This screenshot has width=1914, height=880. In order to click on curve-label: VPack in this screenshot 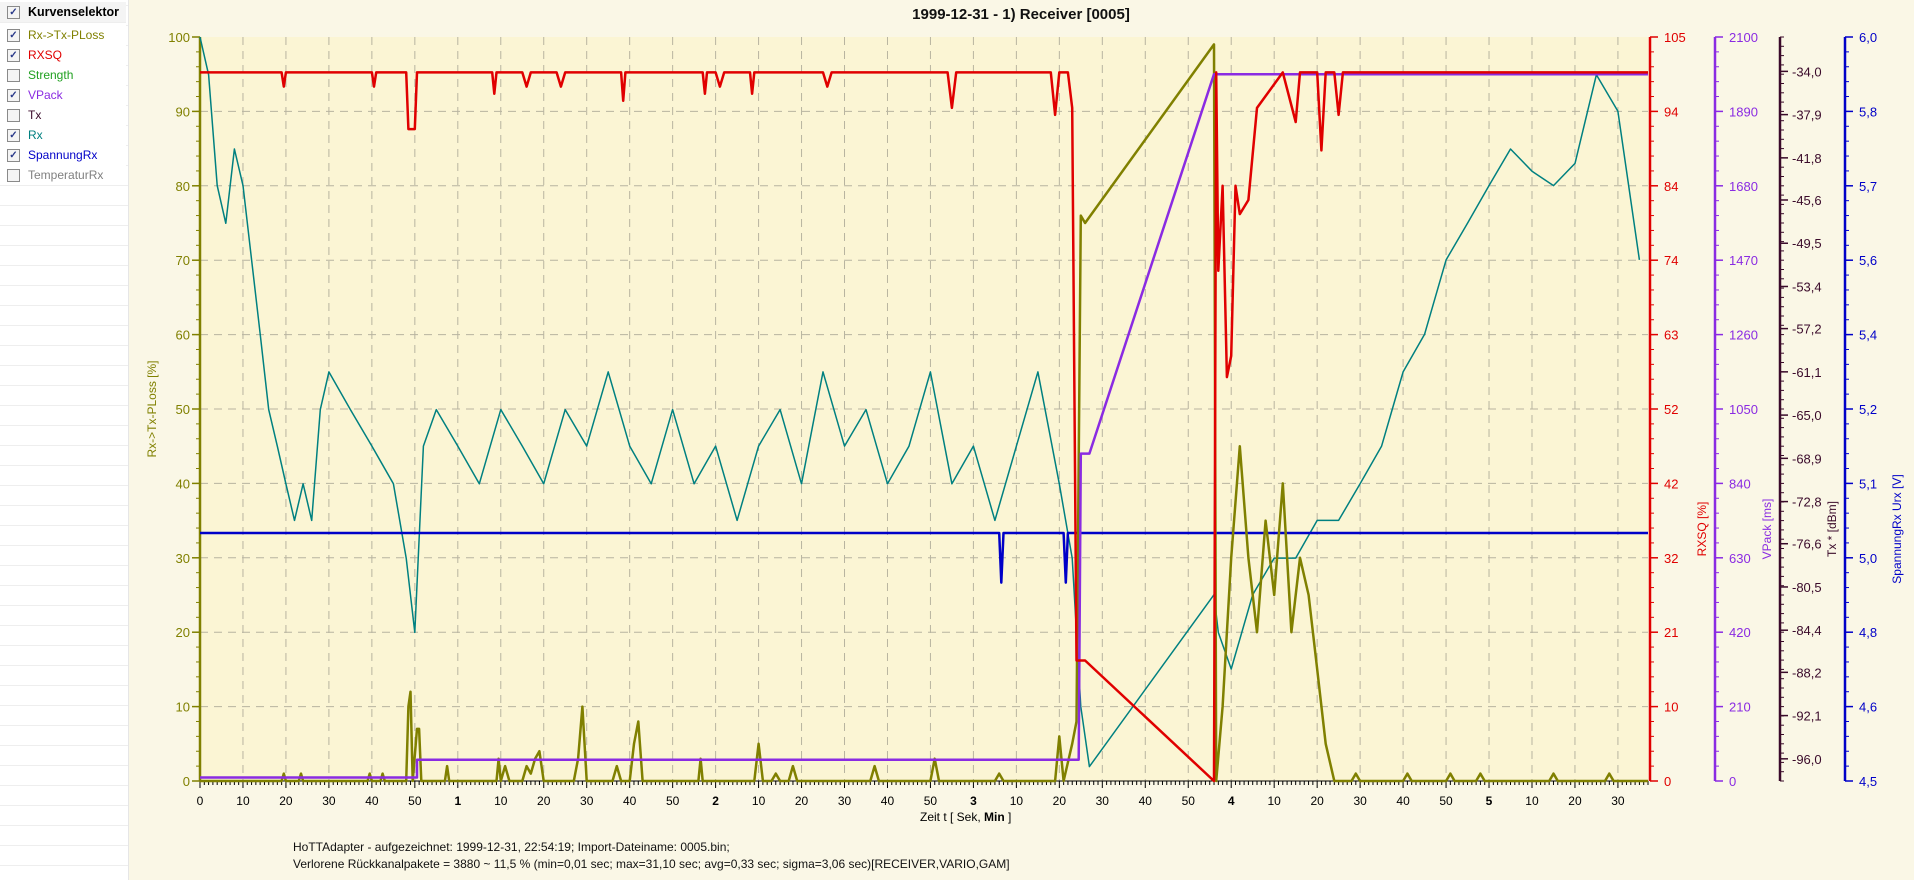, I will do `click(45, 95)`.